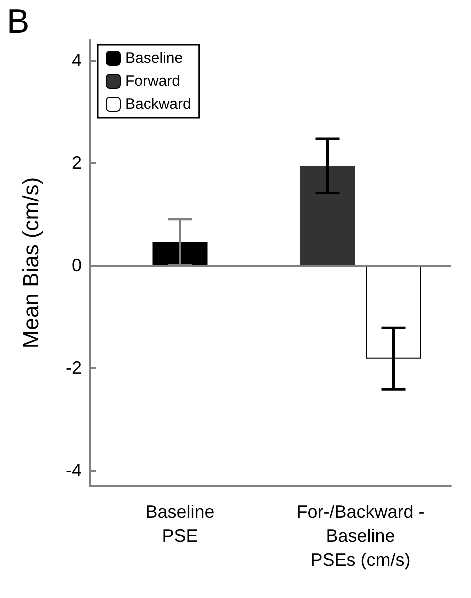 The height and width of the screenshot is (598, 471). What do you see at coordinates (155, 58) in the screenshot?
I see `legend-label: Baseline` at bounding box center [155, 58].